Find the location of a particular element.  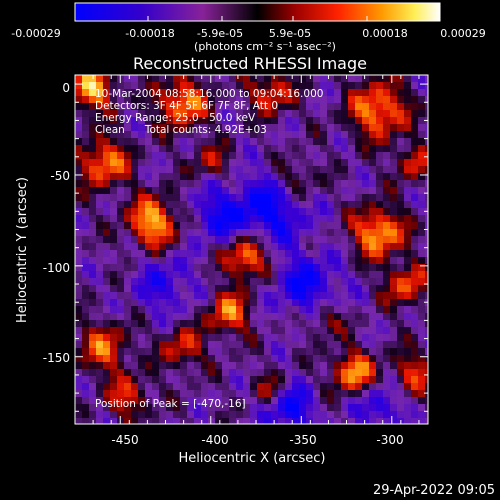

y-tick-label-0: 0 is located at coordinates (66, 88).